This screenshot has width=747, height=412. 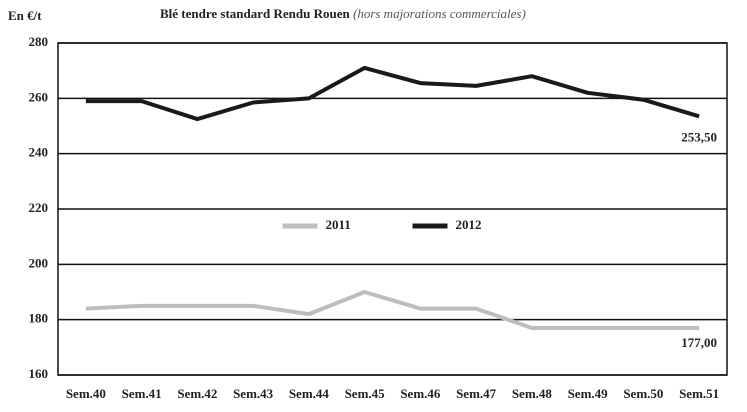 What do you see at coordinates (643, 393) in the screenshot?
I see `x-tick-label: Sem.50` at bounding box center [643, 393].